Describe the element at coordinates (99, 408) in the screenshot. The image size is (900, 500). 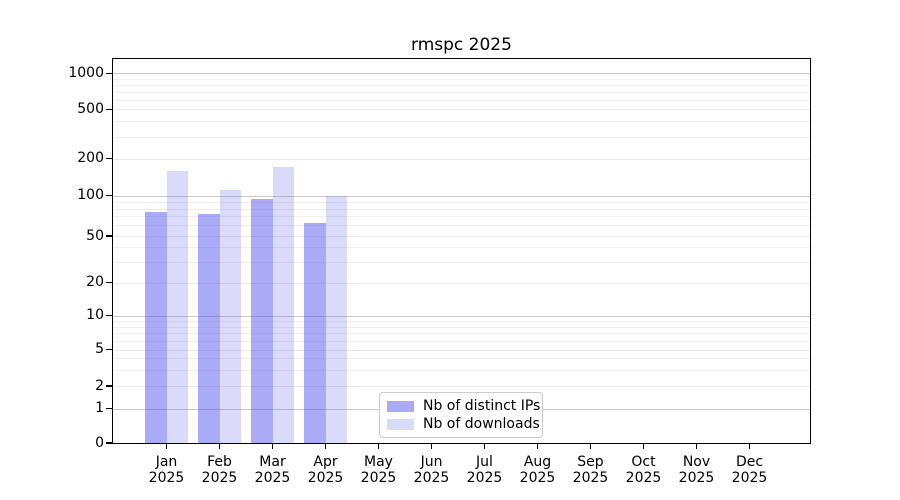
I see `y-tick-label: 1` at that location.